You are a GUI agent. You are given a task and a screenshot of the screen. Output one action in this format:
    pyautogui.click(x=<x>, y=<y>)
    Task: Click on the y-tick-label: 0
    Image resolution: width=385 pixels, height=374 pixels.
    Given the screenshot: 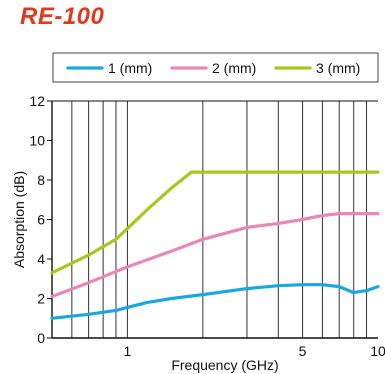 What is the action you would take?
    pyautogui.click(x=41, y=338)
    